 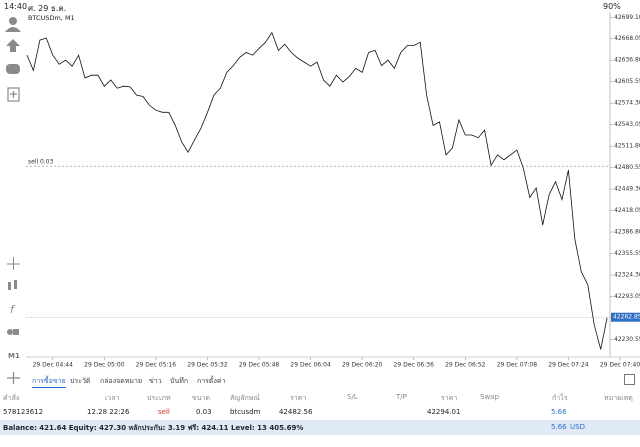 What do you see at coordinates (179, 381) in the screenshot?
I see `tab: บันทึก` at bounding box center [179, 381].